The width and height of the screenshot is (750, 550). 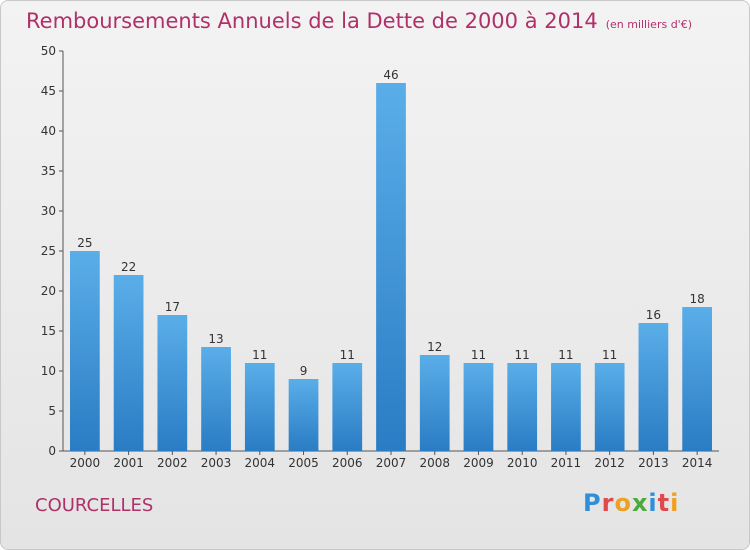 What do you see at coordinates (640, 503) in the screenshot?
I see `logo-letter: x` at bounding box center [640, 503].